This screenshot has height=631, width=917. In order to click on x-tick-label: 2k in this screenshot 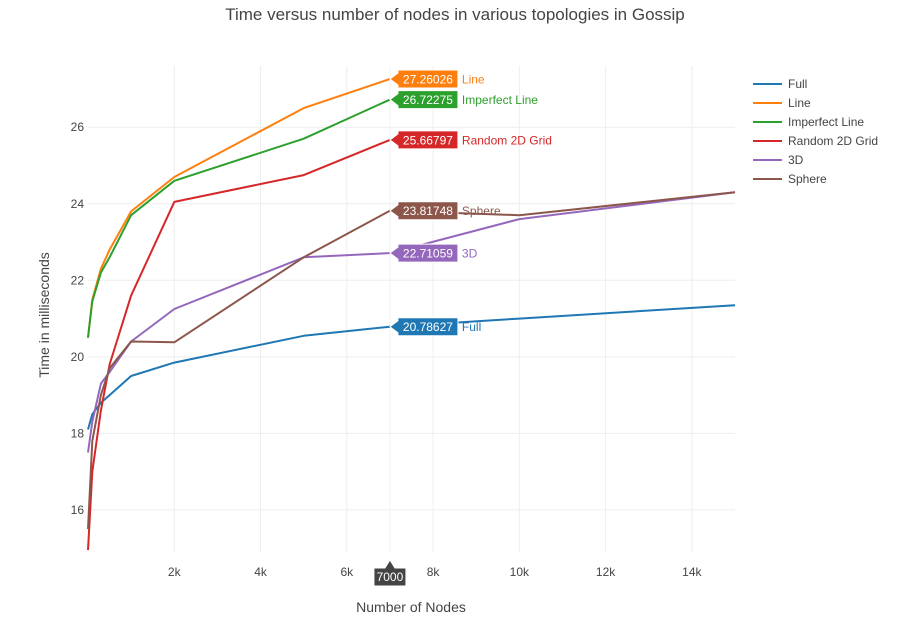, I will do `click(175, 572)`.